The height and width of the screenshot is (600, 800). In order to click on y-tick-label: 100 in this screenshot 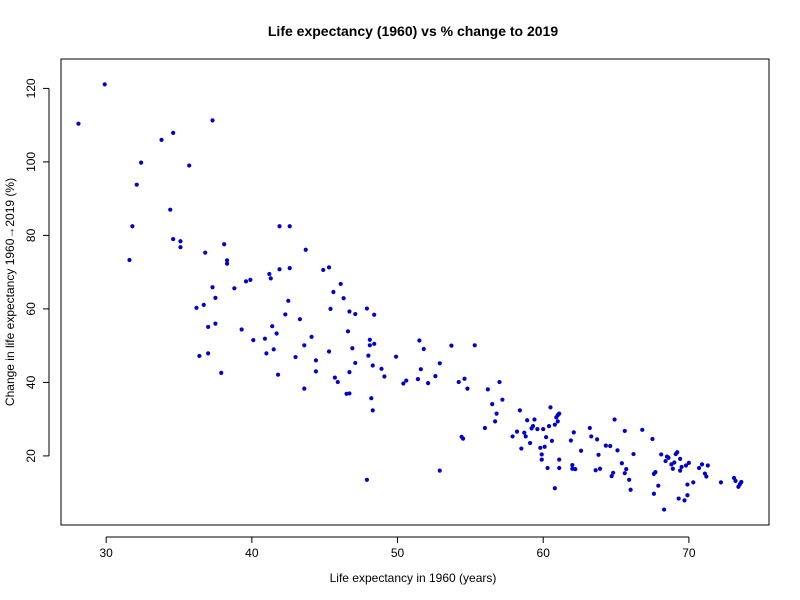, I will do `click(31, 162)`.